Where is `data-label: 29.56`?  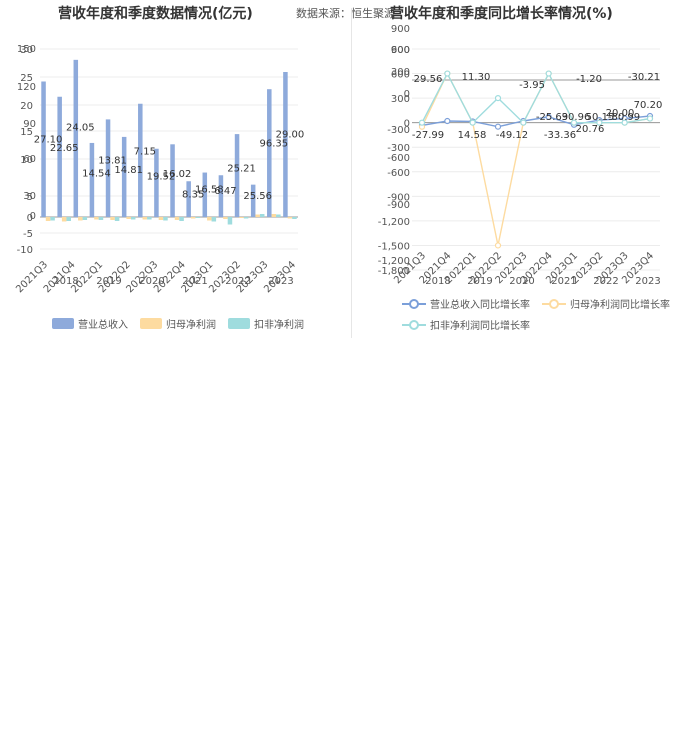
data-label: 29.56 is located at coordinates (428, 79).